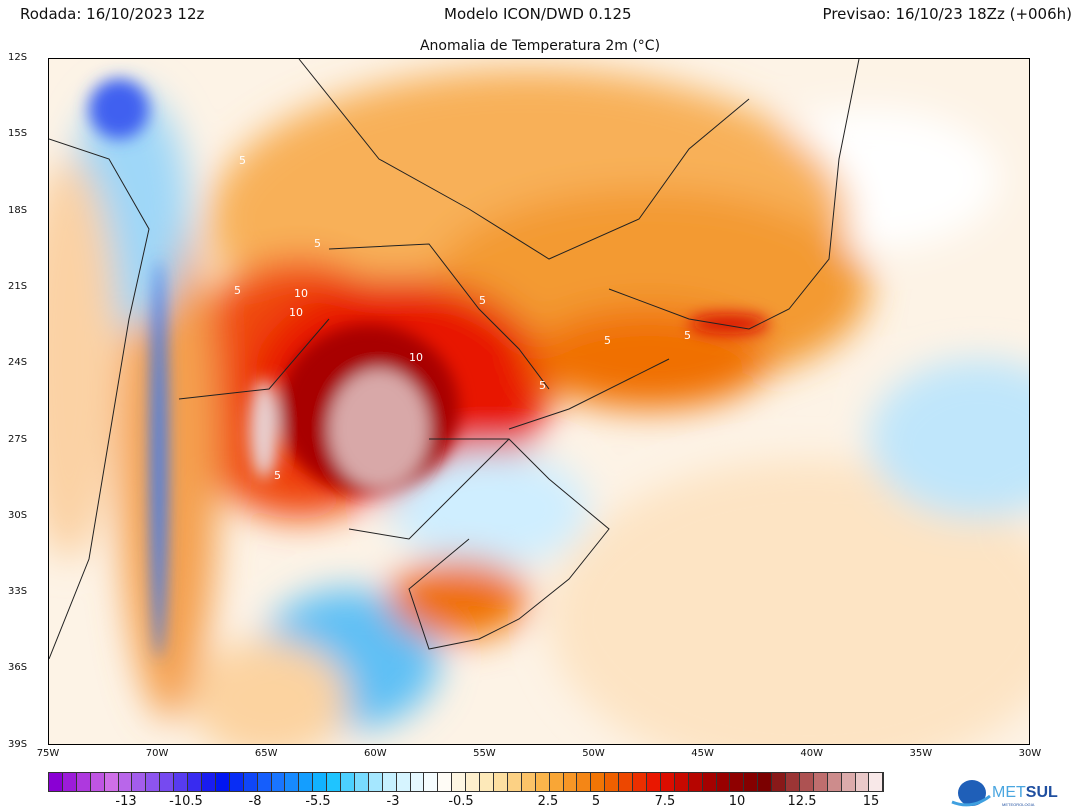  I want to click on run-label: Rodada: 16/10/2023 12z, so click(112, 14).